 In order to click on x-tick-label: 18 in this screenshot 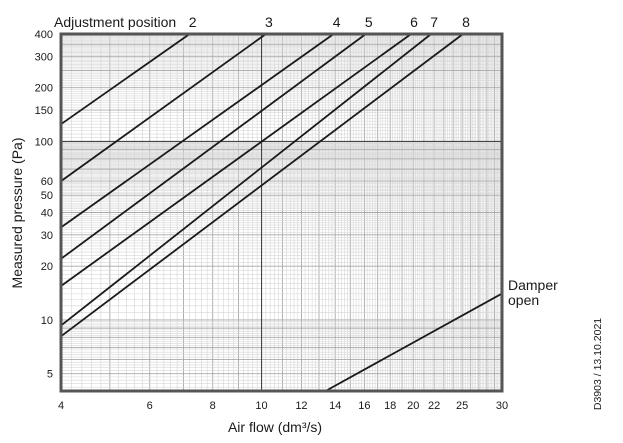, I will do `click(390, 406)`.